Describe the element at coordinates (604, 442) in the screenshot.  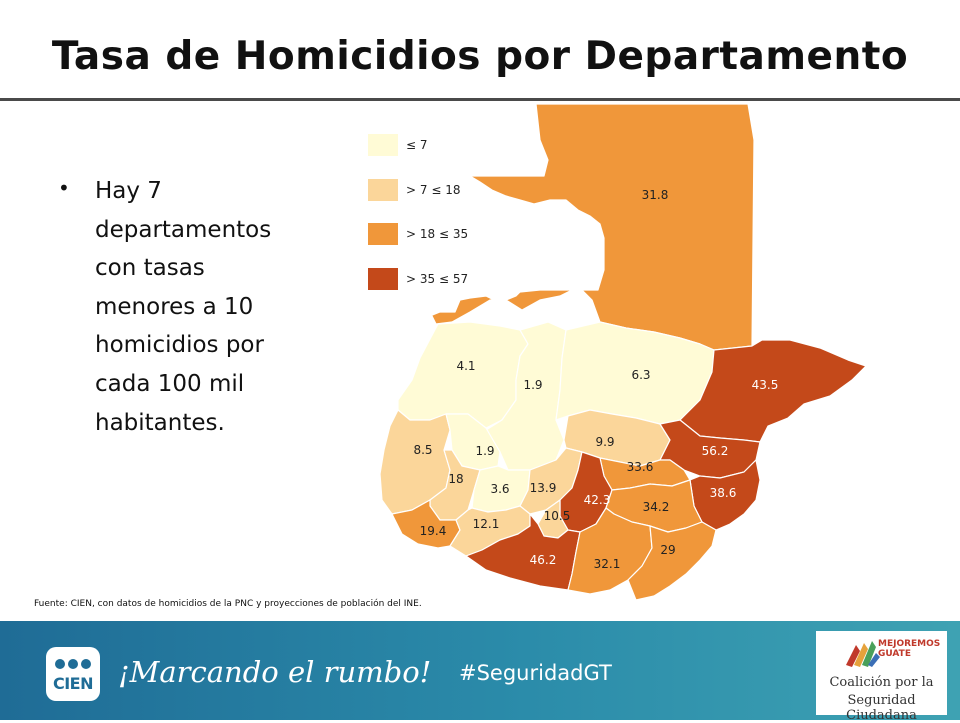
I see `dept-value-label: 9.9` at that location.